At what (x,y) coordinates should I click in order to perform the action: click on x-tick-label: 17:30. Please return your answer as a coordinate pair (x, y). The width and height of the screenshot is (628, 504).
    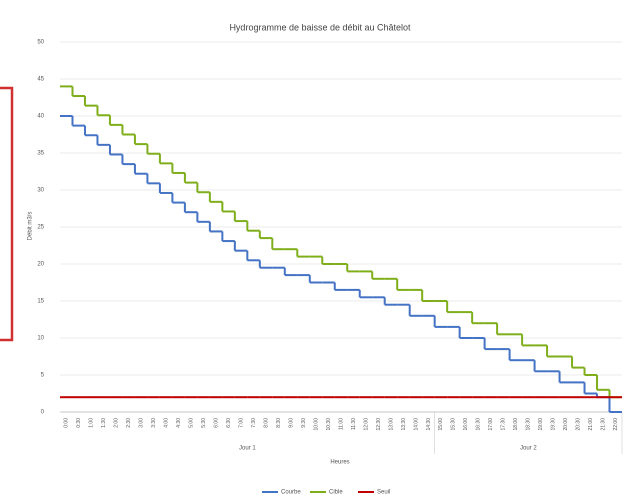
    Looking at the image, I should click on (504, 424).